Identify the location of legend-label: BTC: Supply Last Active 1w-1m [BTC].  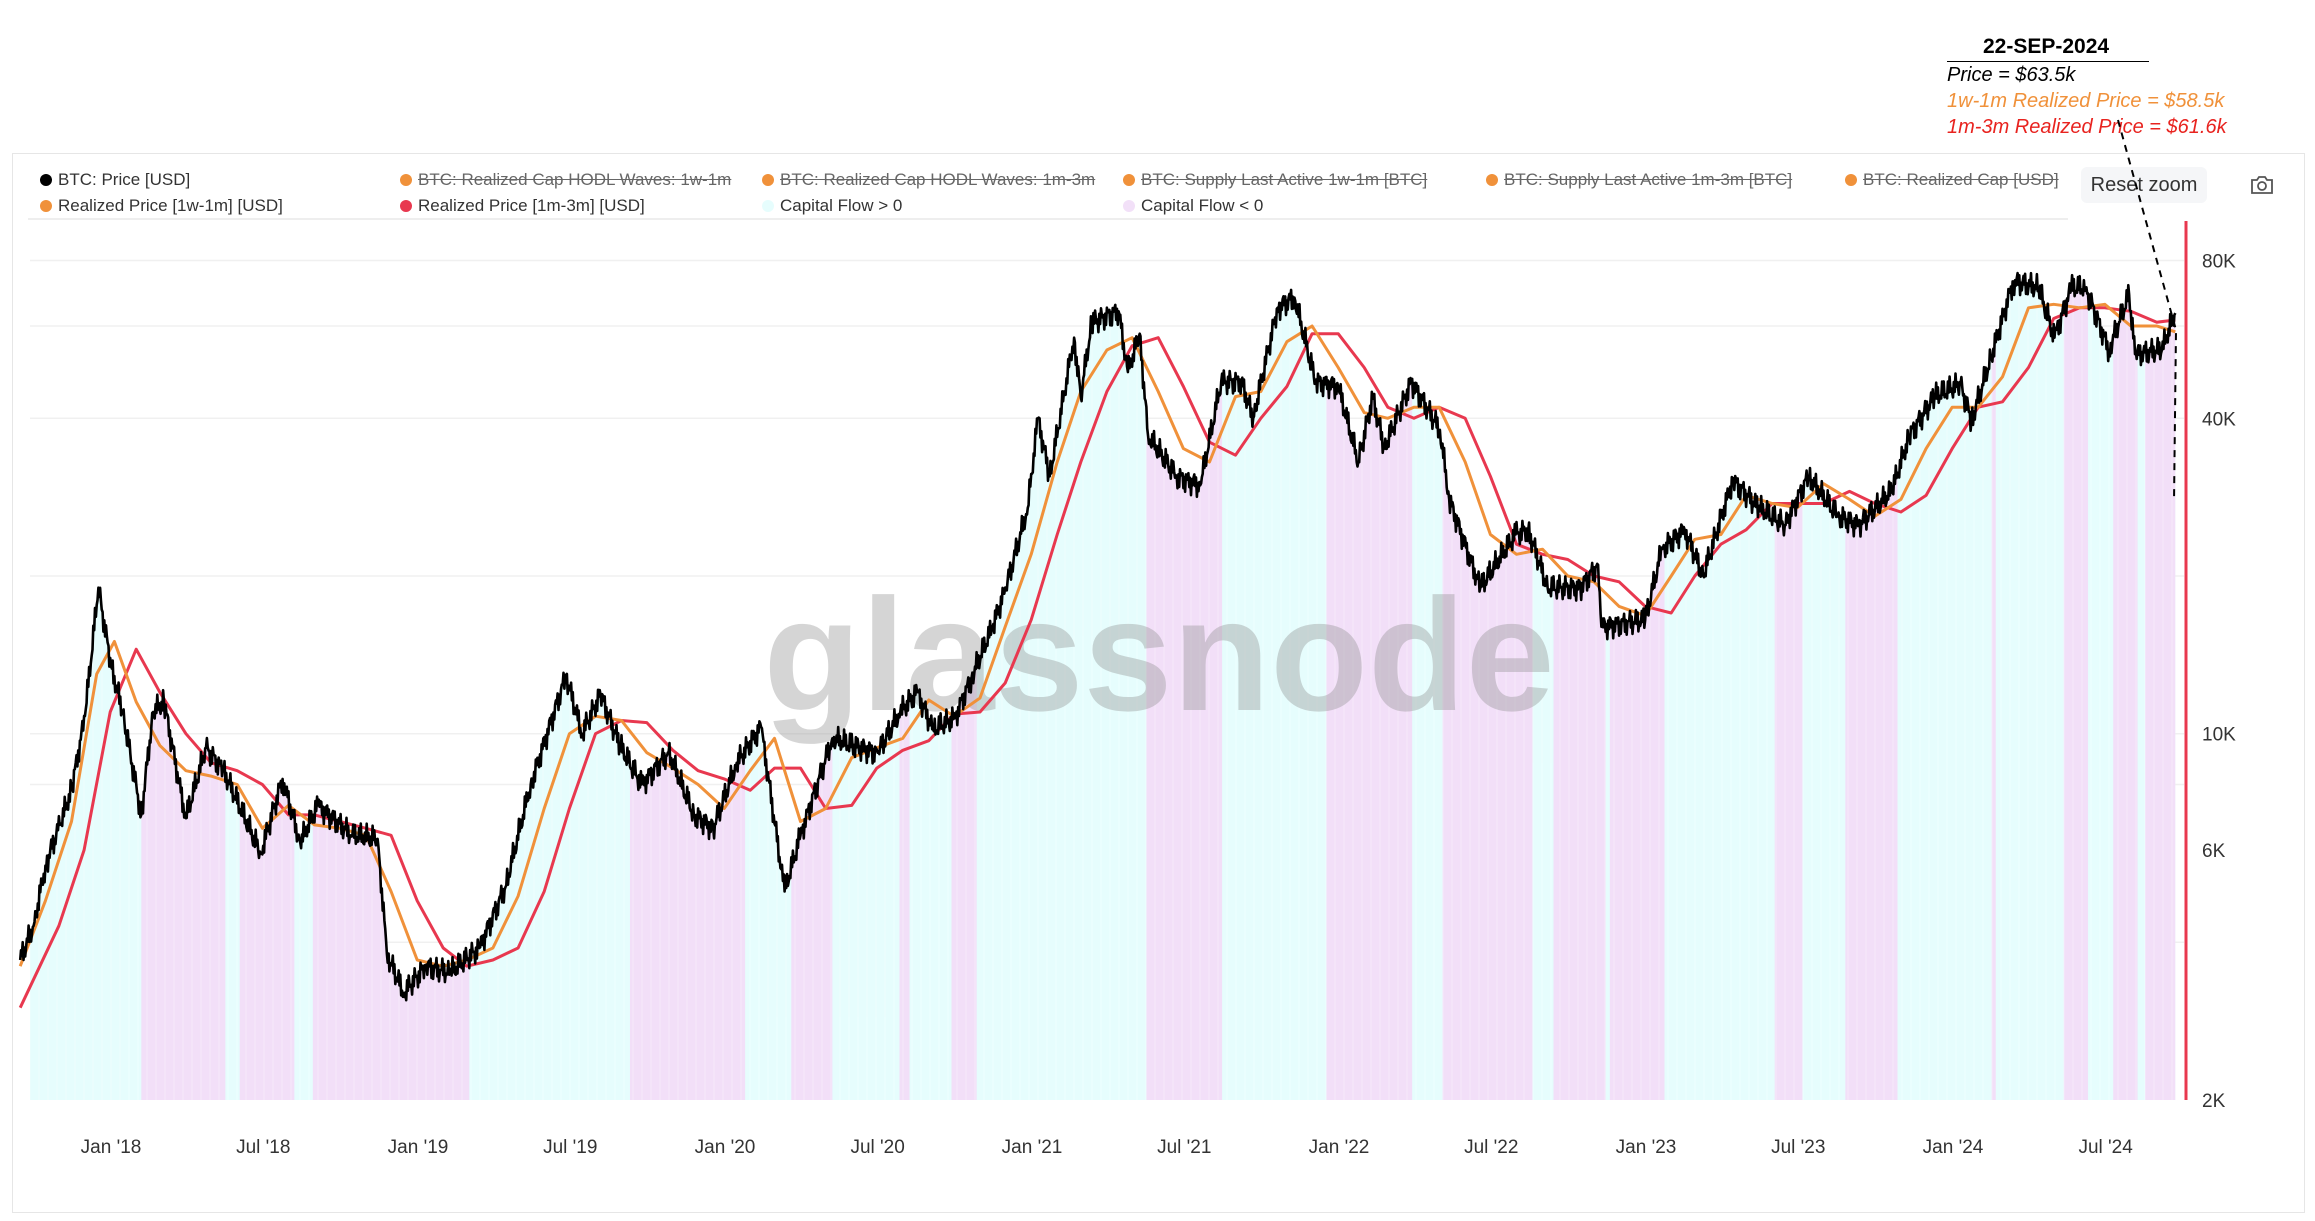
(1284, 179).